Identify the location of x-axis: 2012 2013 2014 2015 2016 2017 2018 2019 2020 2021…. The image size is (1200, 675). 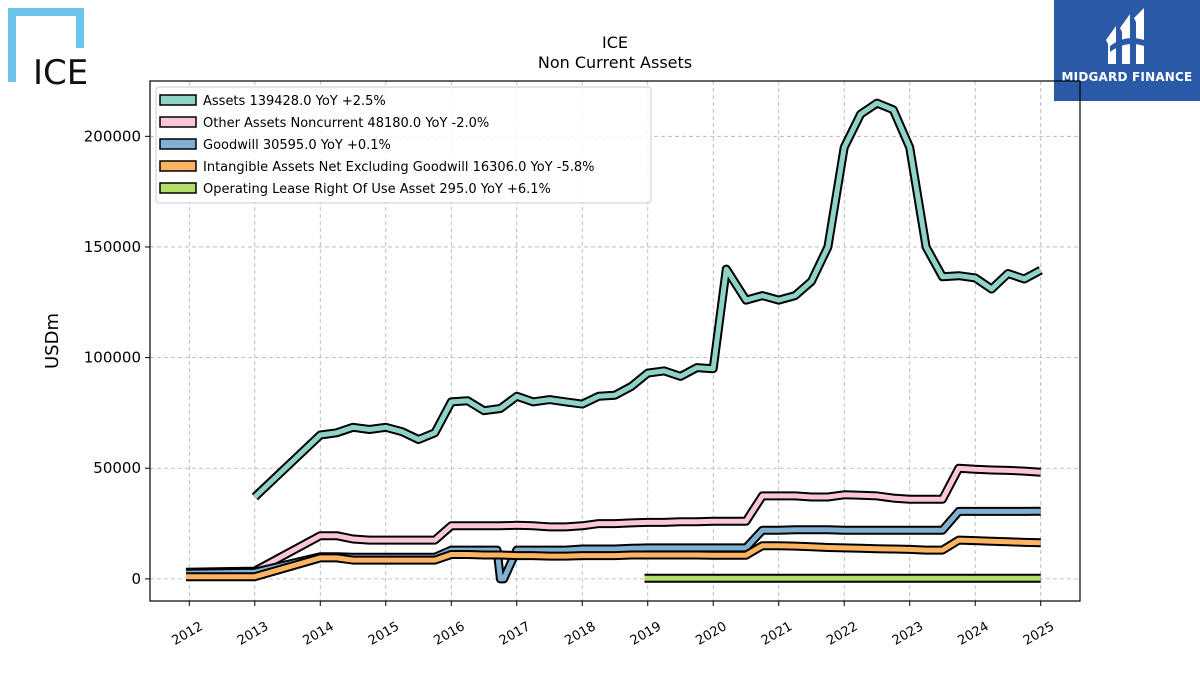
(613, 625).